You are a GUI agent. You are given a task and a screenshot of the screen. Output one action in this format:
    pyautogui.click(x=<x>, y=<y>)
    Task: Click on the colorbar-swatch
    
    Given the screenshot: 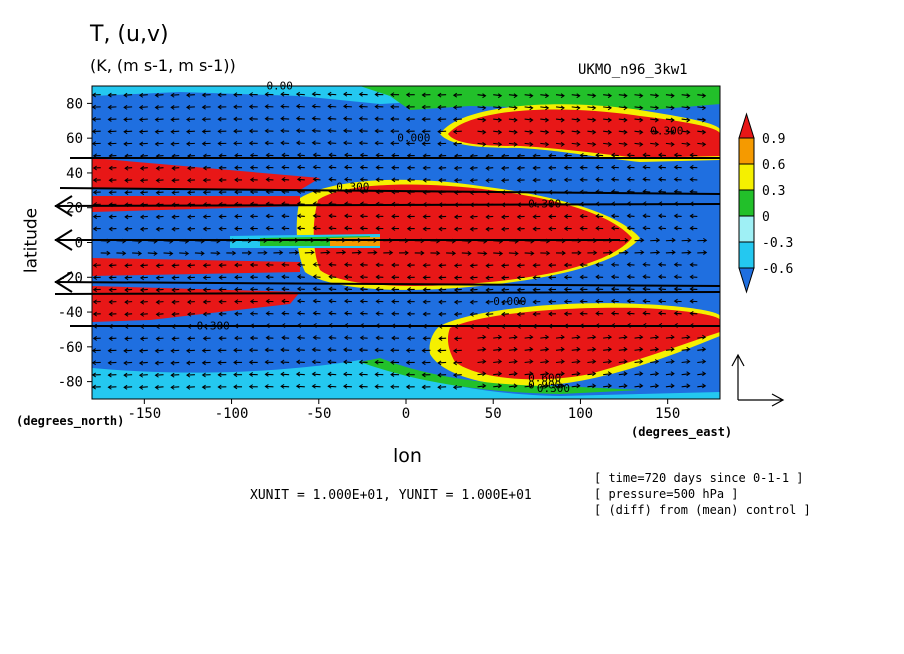 What is the action you would take?
    pyautogui.click(x=746, y=151)
    